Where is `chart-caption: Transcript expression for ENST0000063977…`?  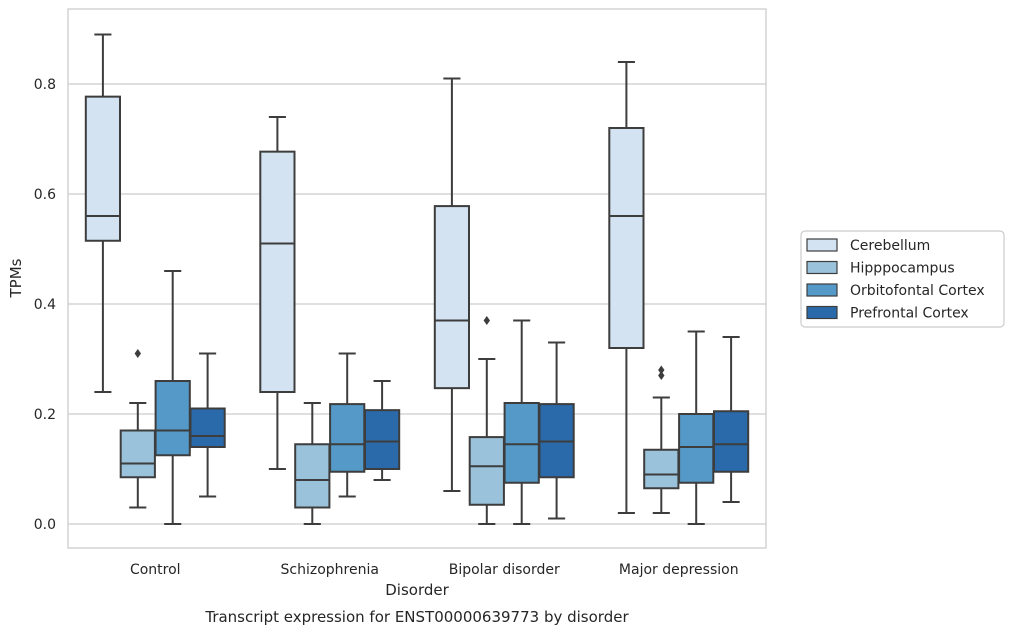 chart-caption: Transcript expression for ENST0000063977… is located at coordinates (416, 617).